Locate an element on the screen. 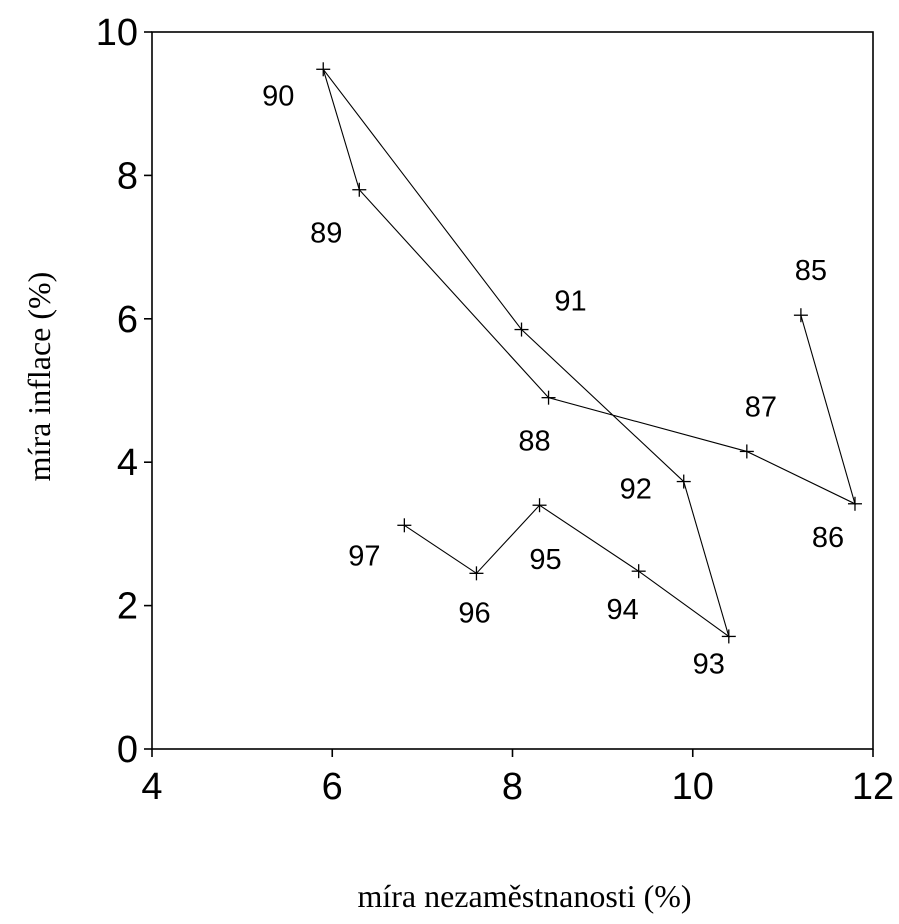 The width and height of the screenshot is (899, 924). point-label: 95 is located at coordinates (545, 560).